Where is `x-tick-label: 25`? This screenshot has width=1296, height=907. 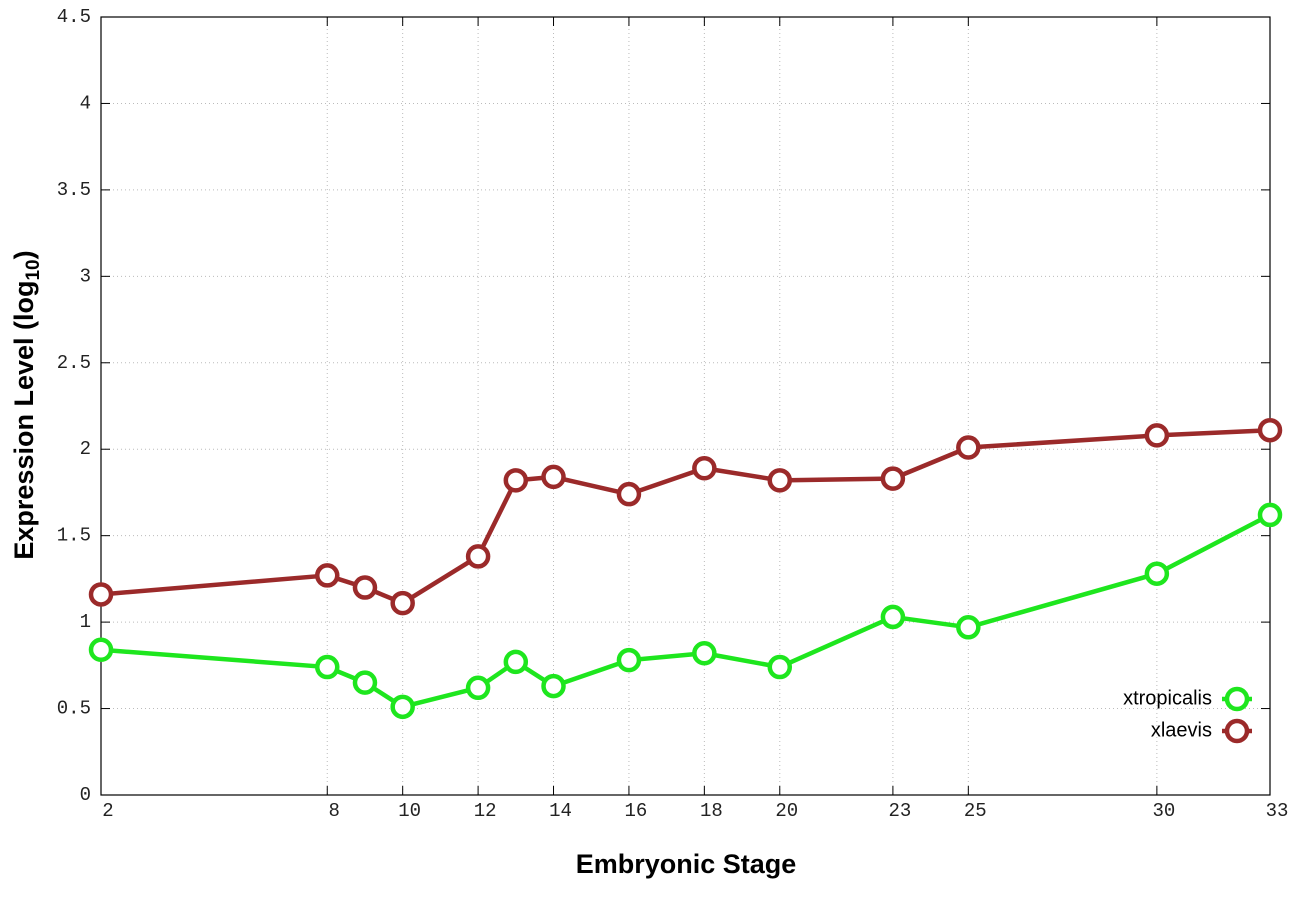 x-tick-label: 25 is located at coordinates (975, 811).